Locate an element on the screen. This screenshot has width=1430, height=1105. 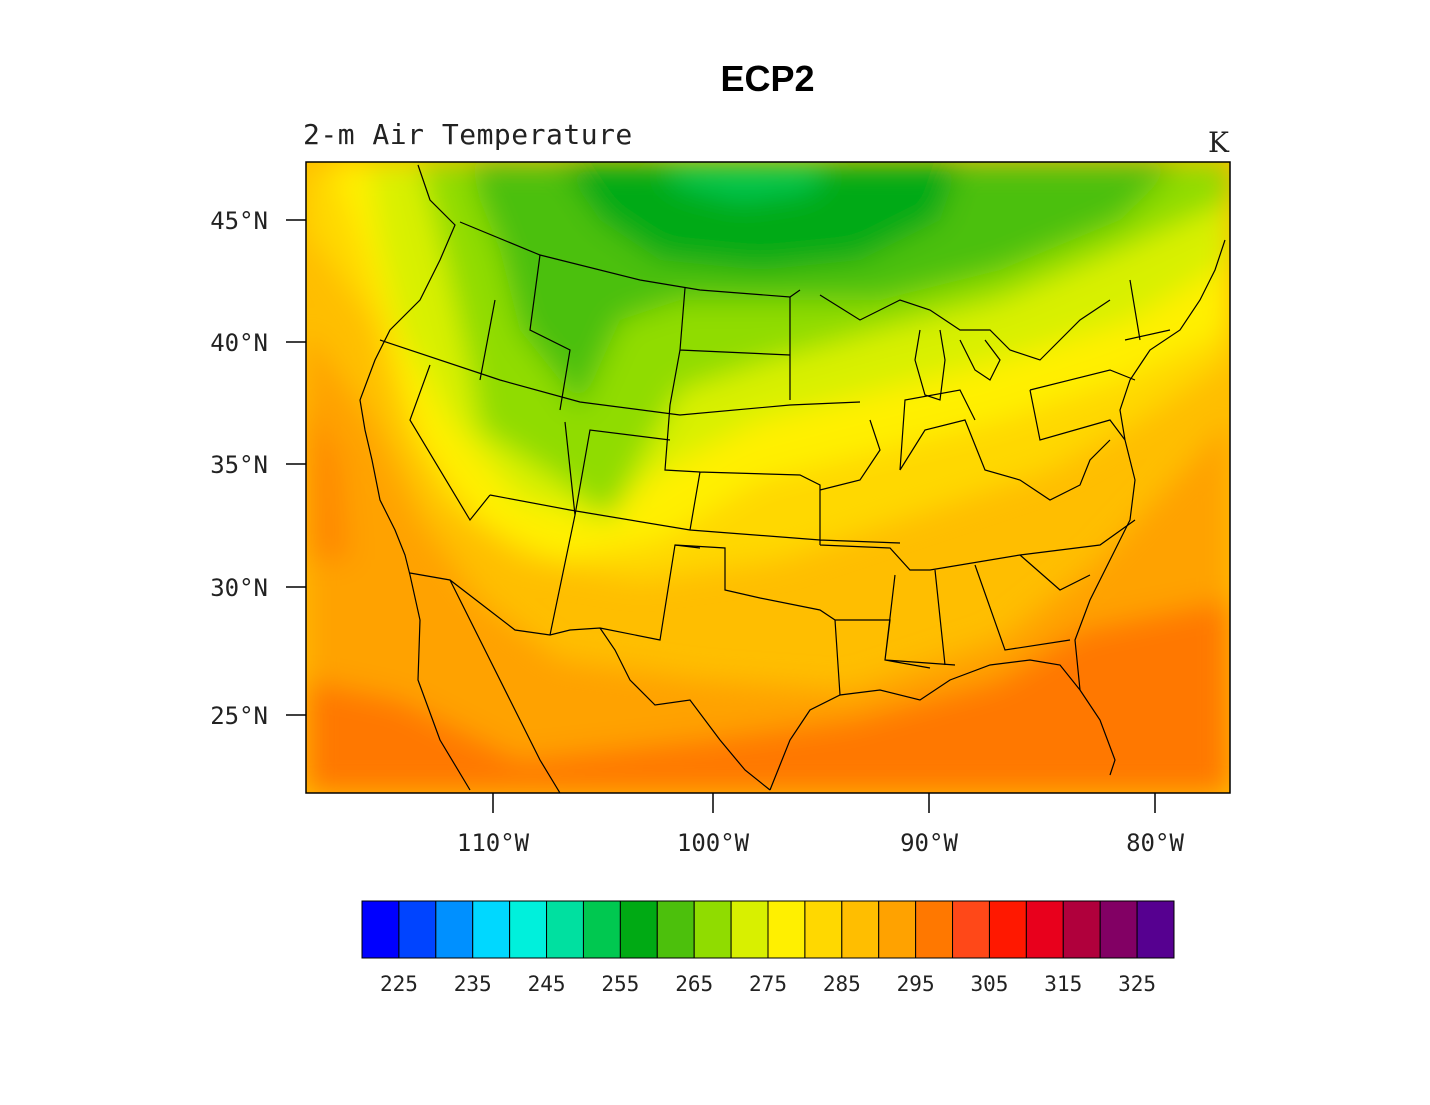
colorbar-label: 275 is located at coordinates (768, 984).